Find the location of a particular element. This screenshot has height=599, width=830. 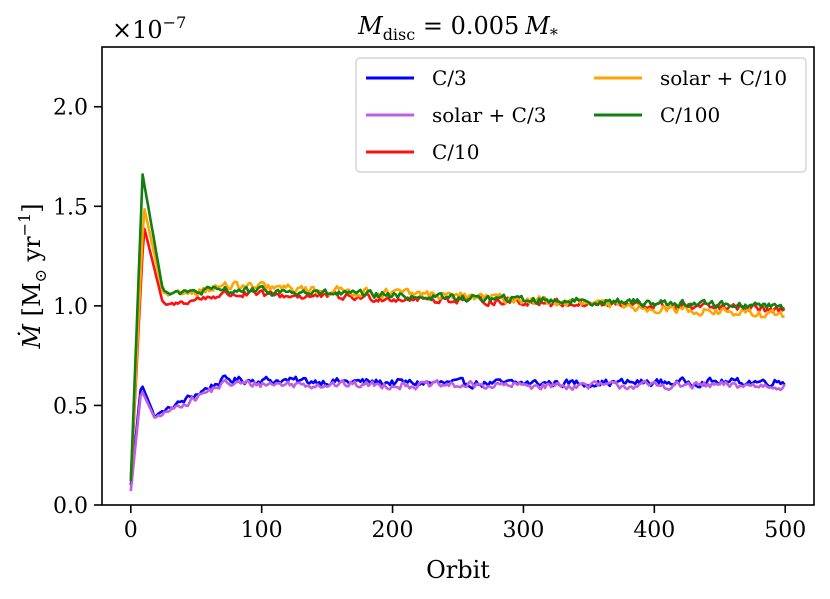

legend-label: solar + C/10 is located at coordinates (723, 78).